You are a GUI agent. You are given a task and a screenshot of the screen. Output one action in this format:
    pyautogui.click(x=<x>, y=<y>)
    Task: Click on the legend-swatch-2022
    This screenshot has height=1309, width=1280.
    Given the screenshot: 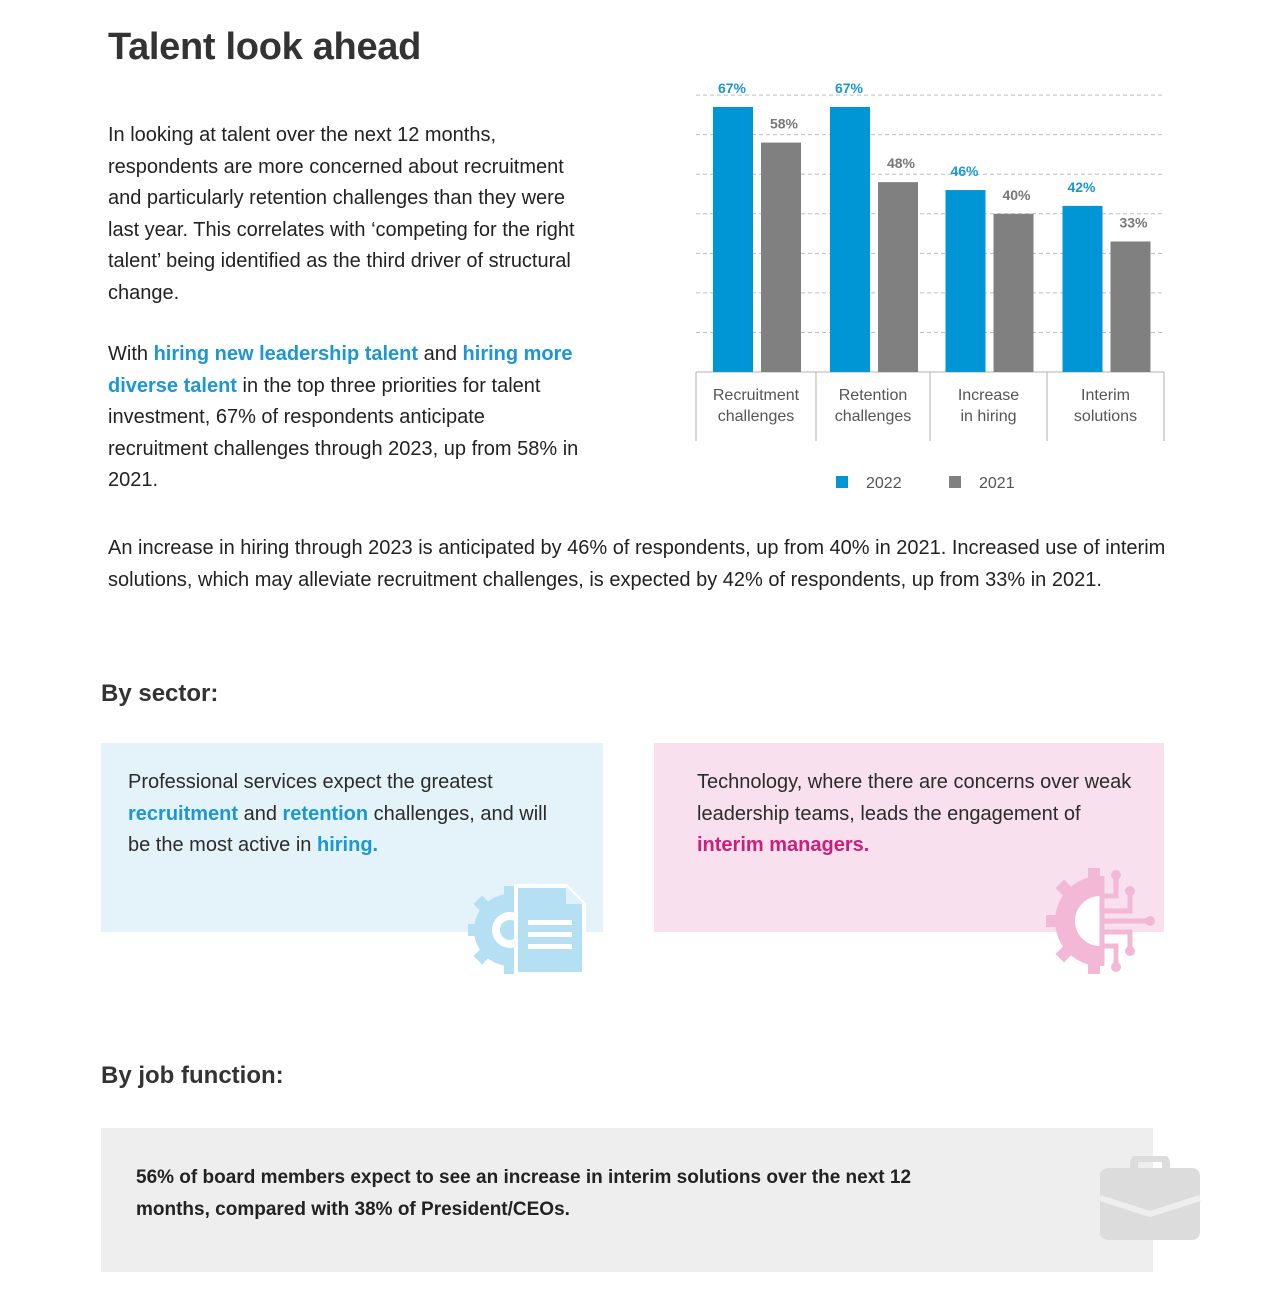 What is the action you would take?
    pyautogui.click(x=842, y=482)
    